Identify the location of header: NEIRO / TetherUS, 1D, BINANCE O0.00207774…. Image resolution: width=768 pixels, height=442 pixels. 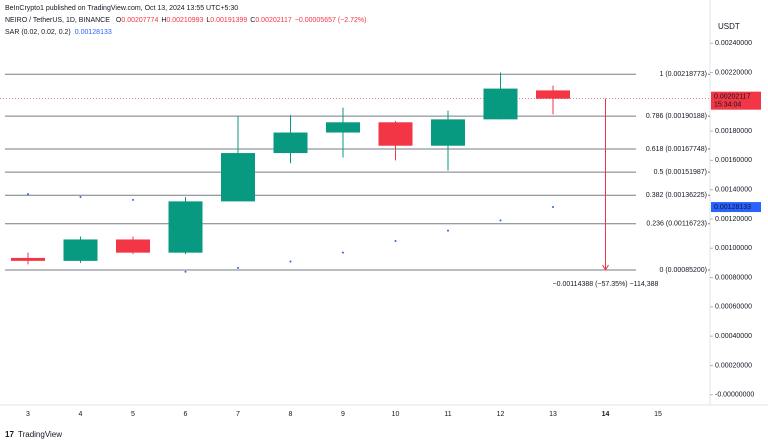
(185, 20).